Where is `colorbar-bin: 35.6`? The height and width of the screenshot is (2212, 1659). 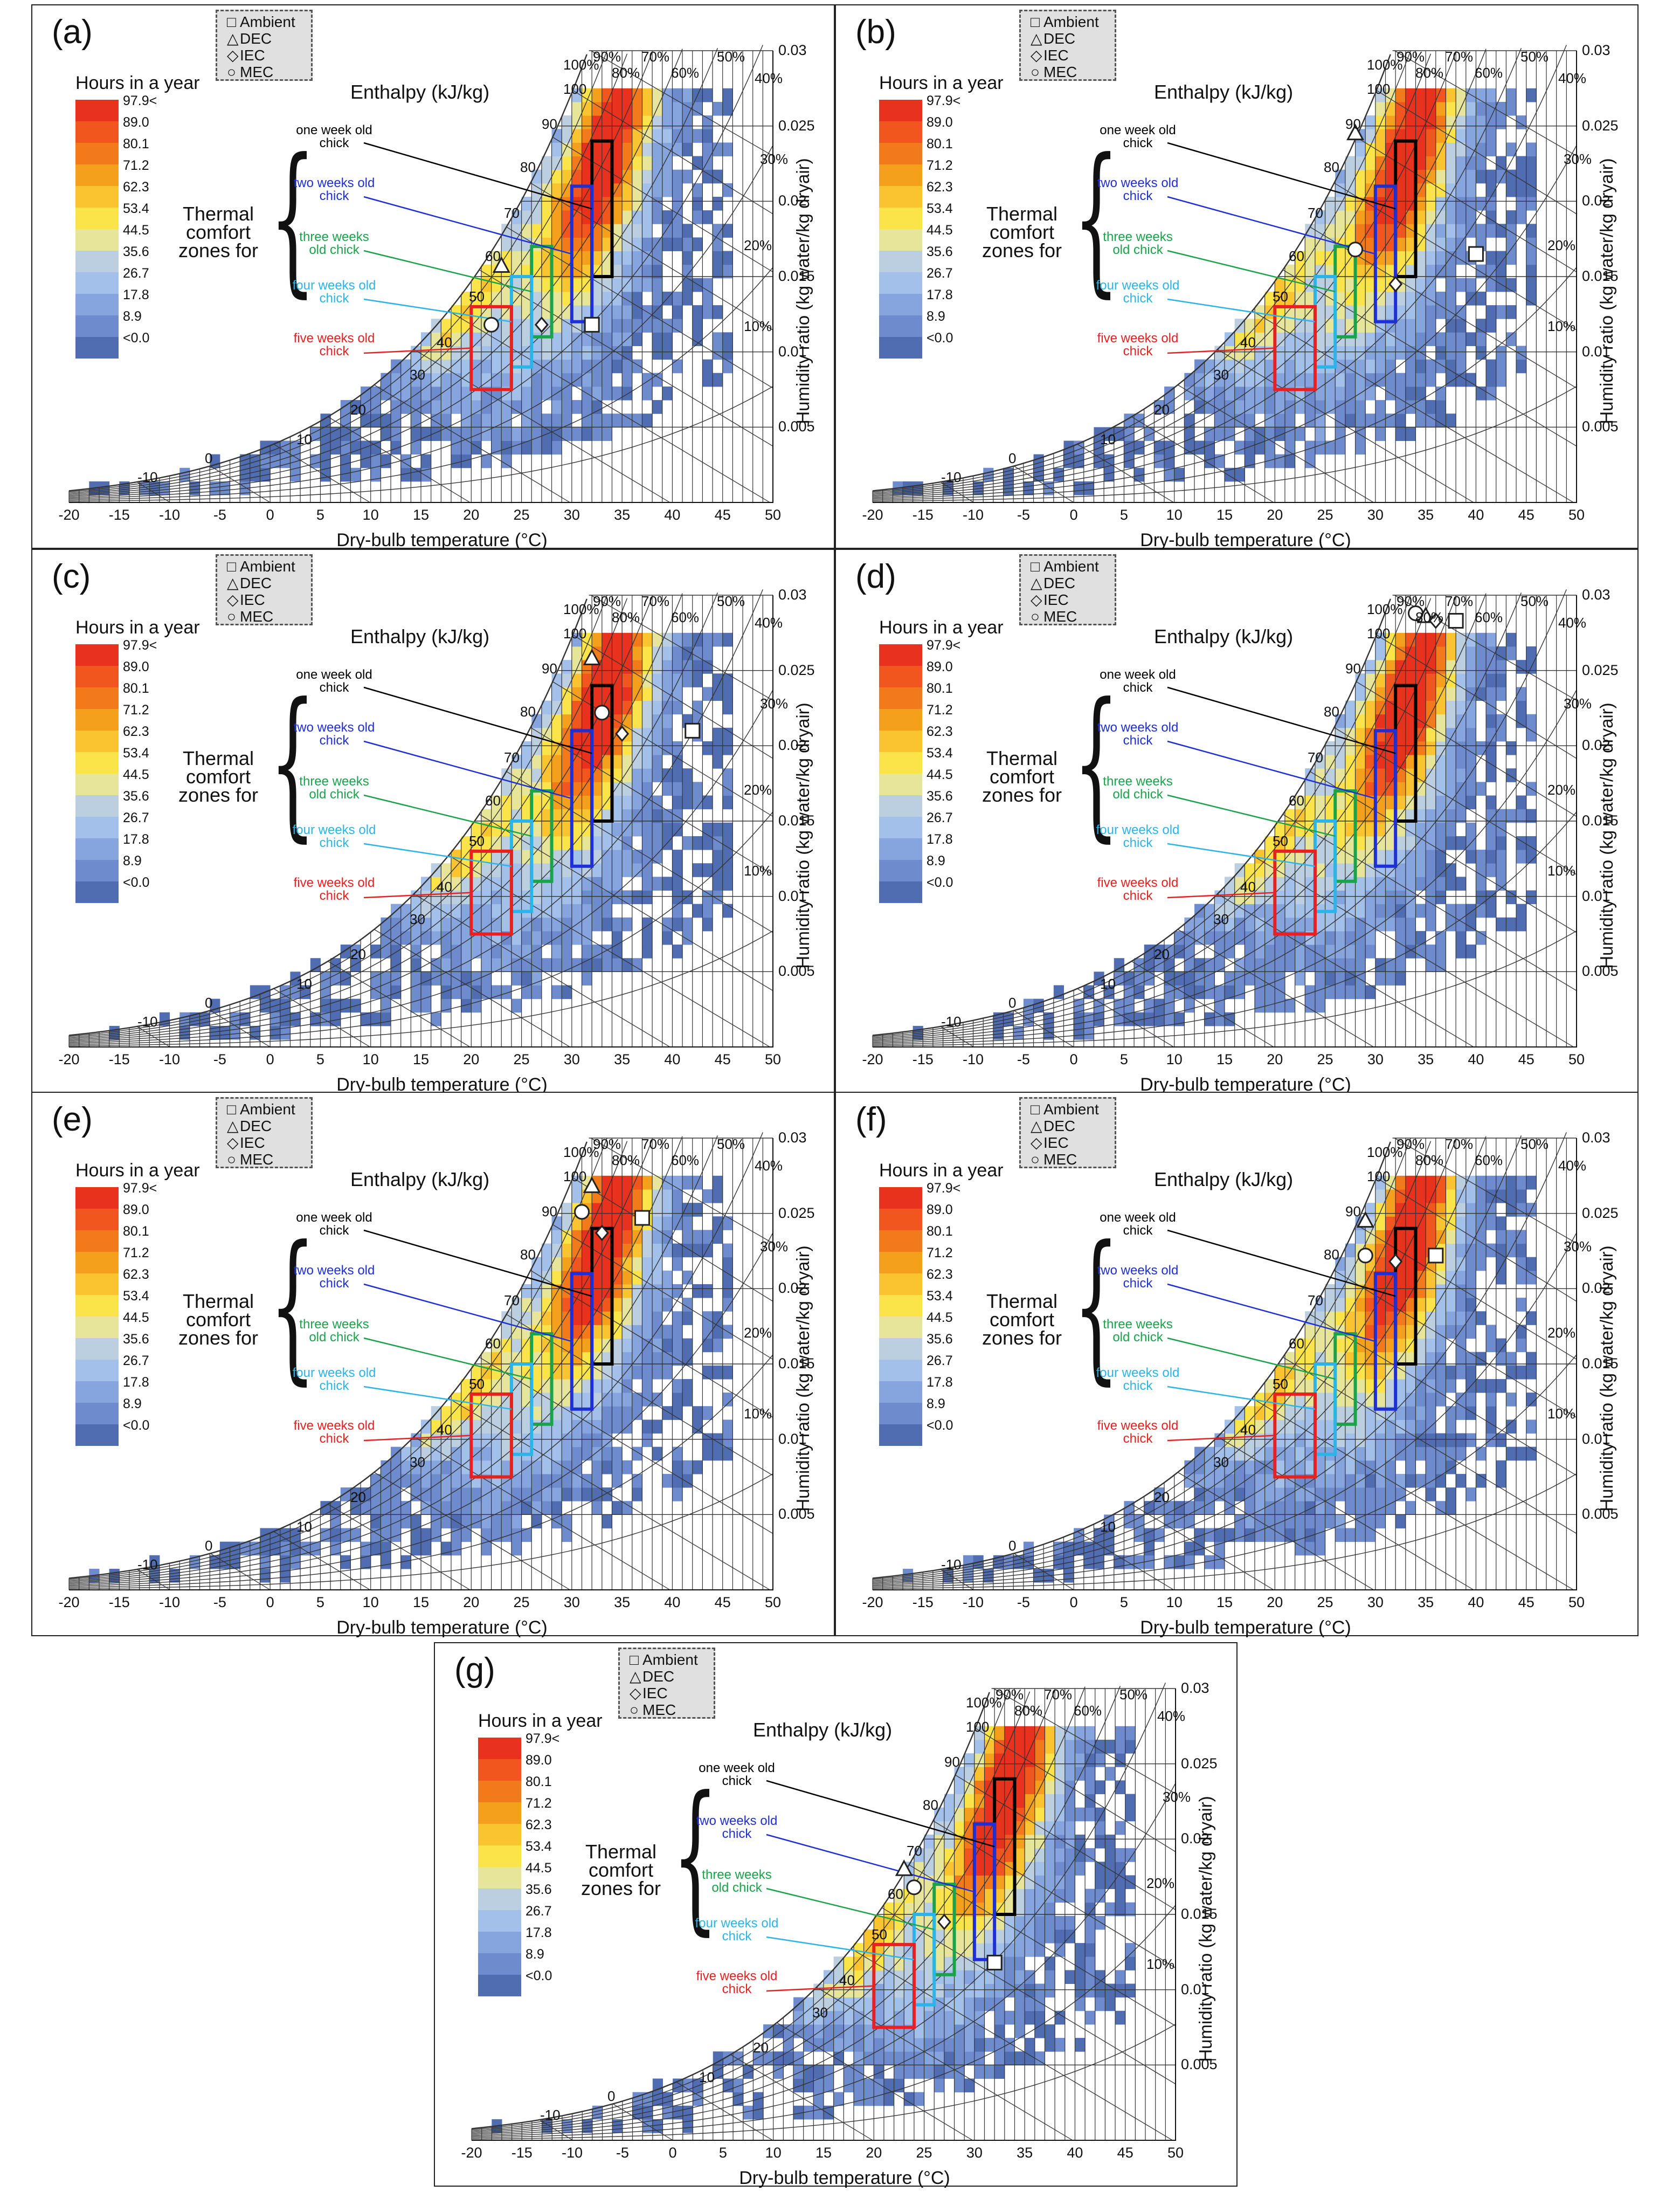
colorbar-bin: 35.6 is located at coordinates (952, 803).